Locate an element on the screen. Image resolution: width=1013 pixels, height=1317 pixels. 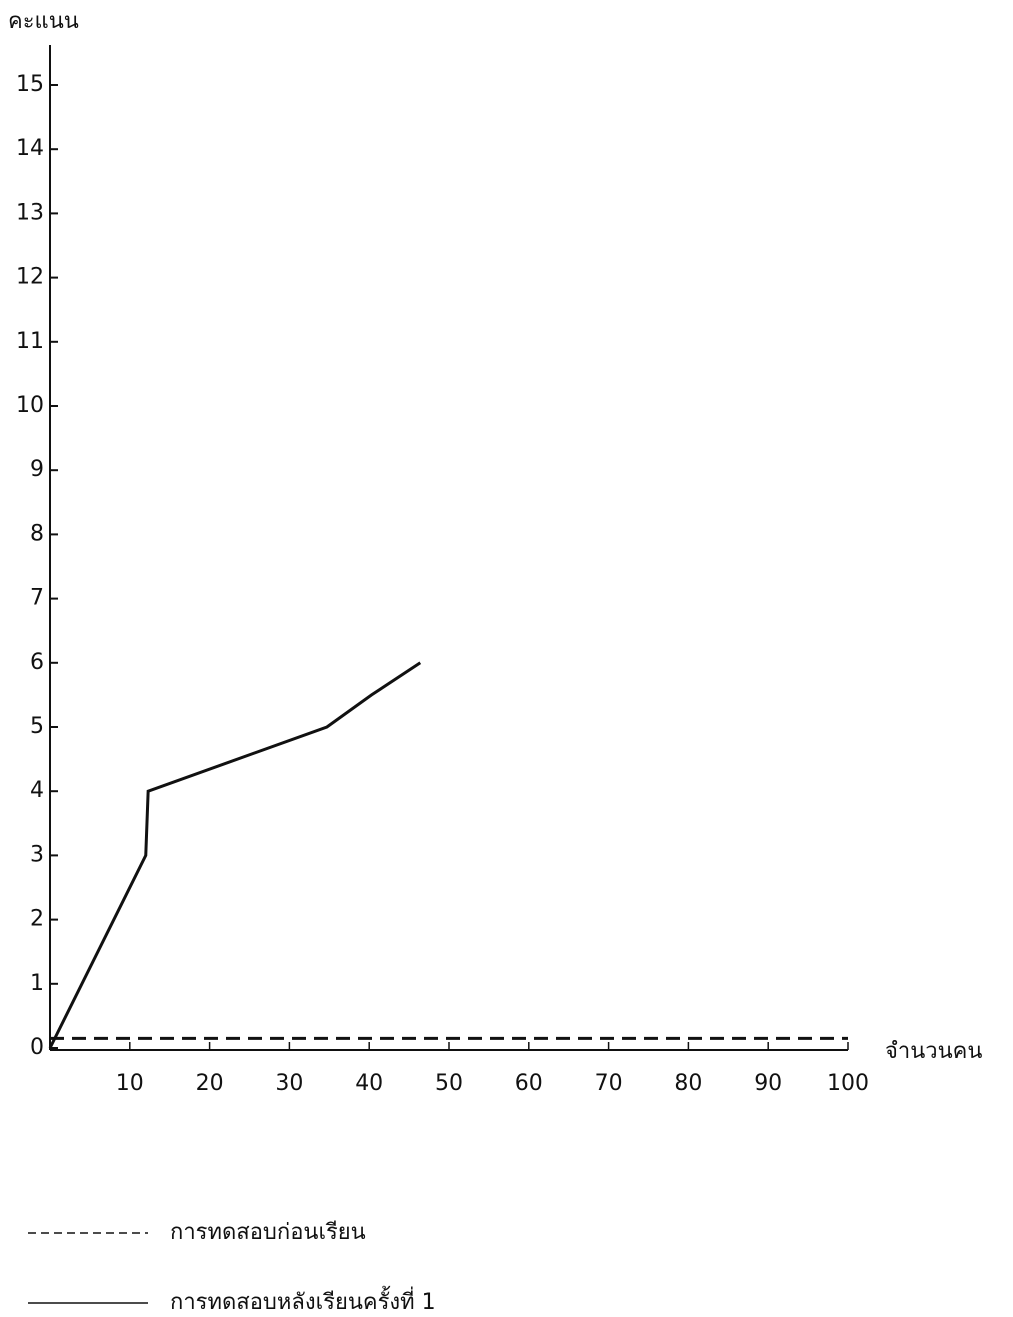
y-tick-label: 9 is located at coordinates (37, 469).